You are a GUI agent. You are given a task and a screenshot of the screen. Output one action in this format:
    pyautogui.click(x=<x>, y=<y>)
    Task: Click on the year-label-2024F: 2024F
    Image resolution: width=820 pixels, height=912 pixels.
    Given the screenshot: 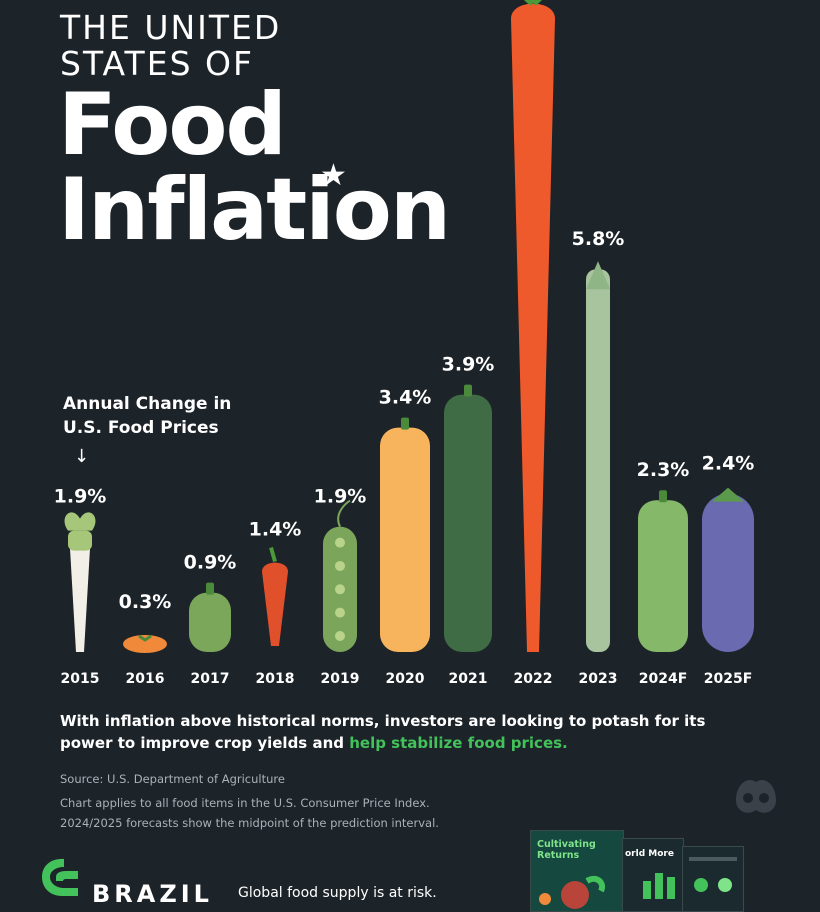 What is the action you would take?
    pyautogui.click(x=663, y=679)
    